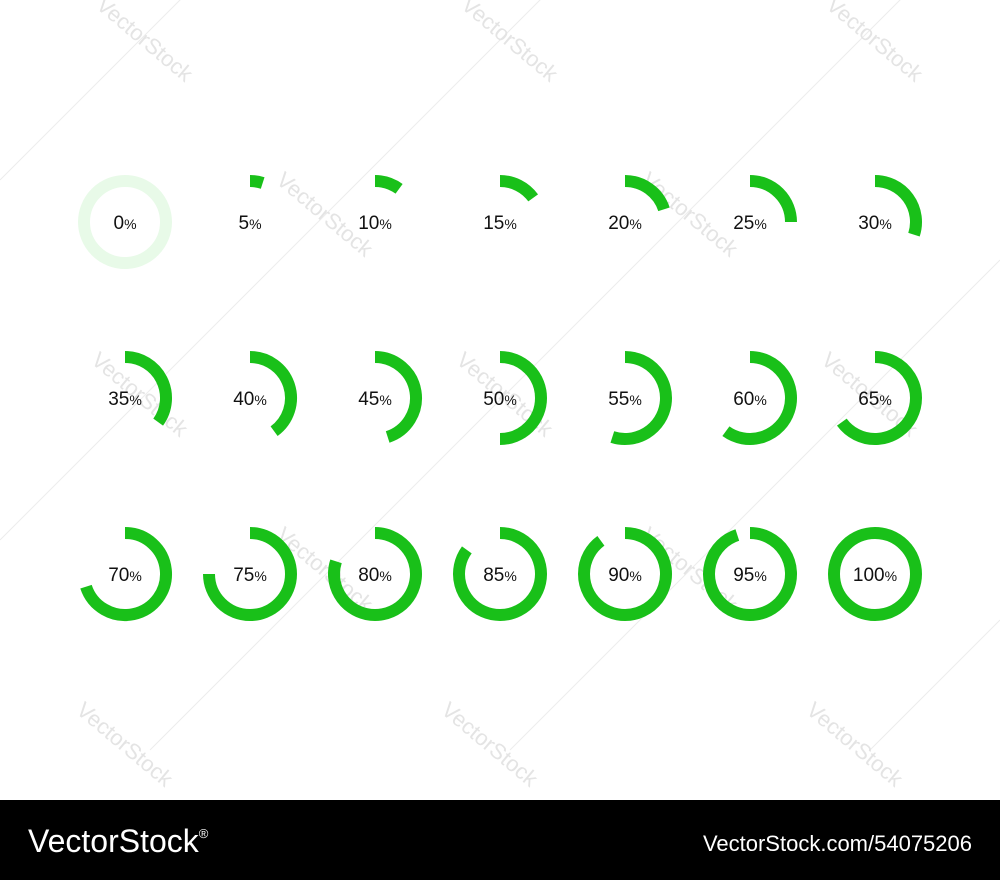  What do you see at coordinates (243, 223) in the screenshot?
I see `ring-value: 5` at bounding box center [243, 223].